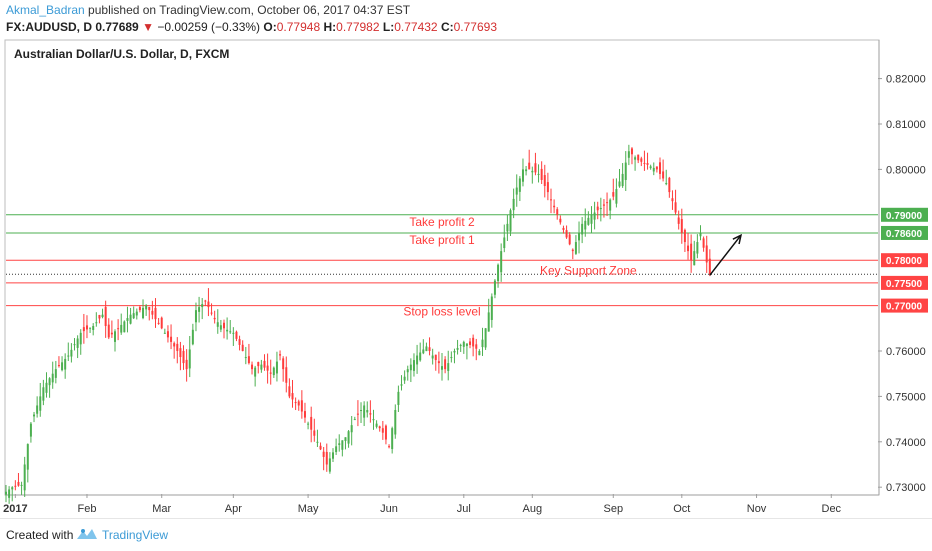  What do you see at coordinates (613, 509) in the screenshot?
I see `x-tick-label: Sep` at bounding box center [613, 509].